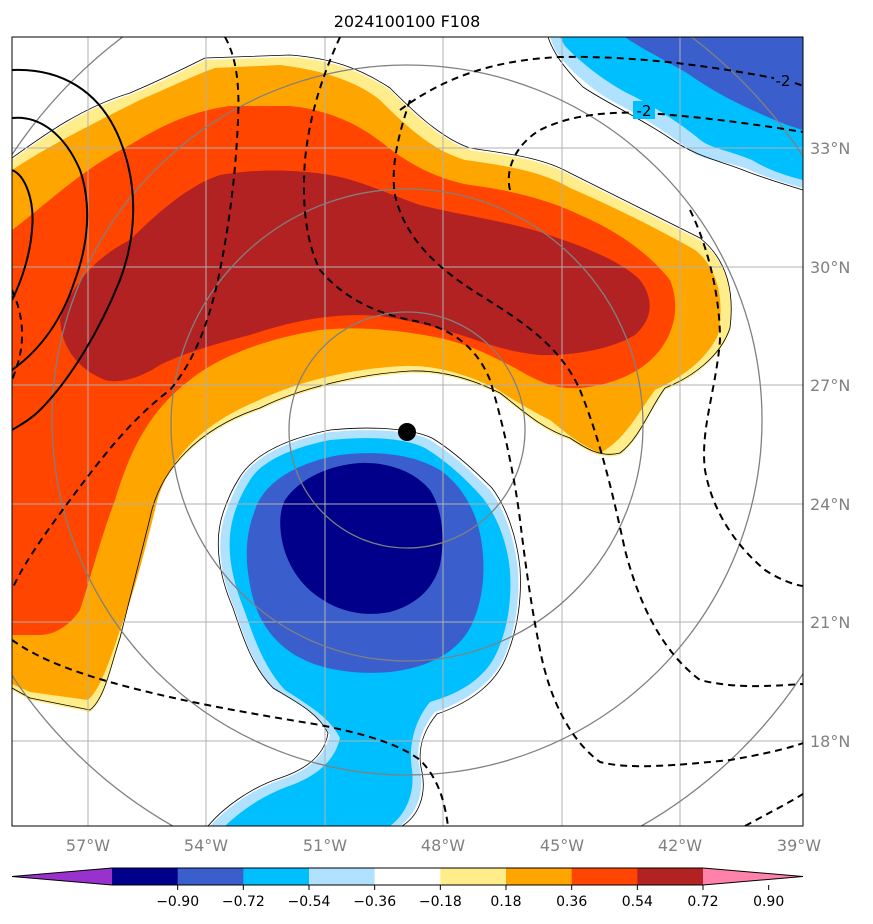  Describe the element at coordinates (206, 845) in the screenshot. I see `lon-tick-label: 54°W` at that location.